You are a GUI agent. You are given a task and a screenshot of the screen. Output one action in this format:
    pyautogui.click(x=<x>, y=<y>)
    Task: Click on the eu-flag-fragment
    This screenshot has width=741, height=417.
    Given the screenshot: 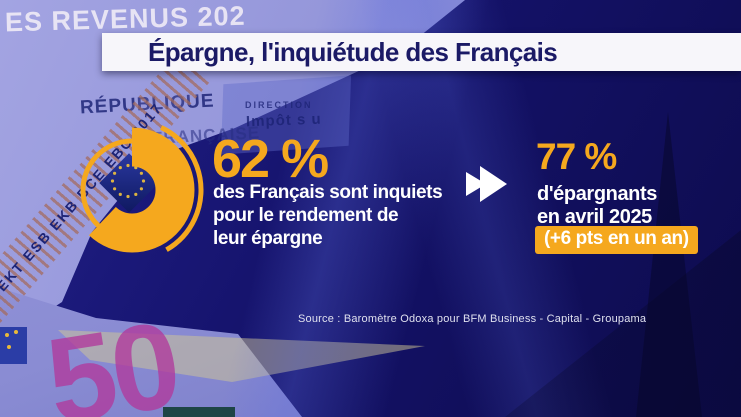 What is the action you would take?
    pyautogui.click(x=13, y=345)
    